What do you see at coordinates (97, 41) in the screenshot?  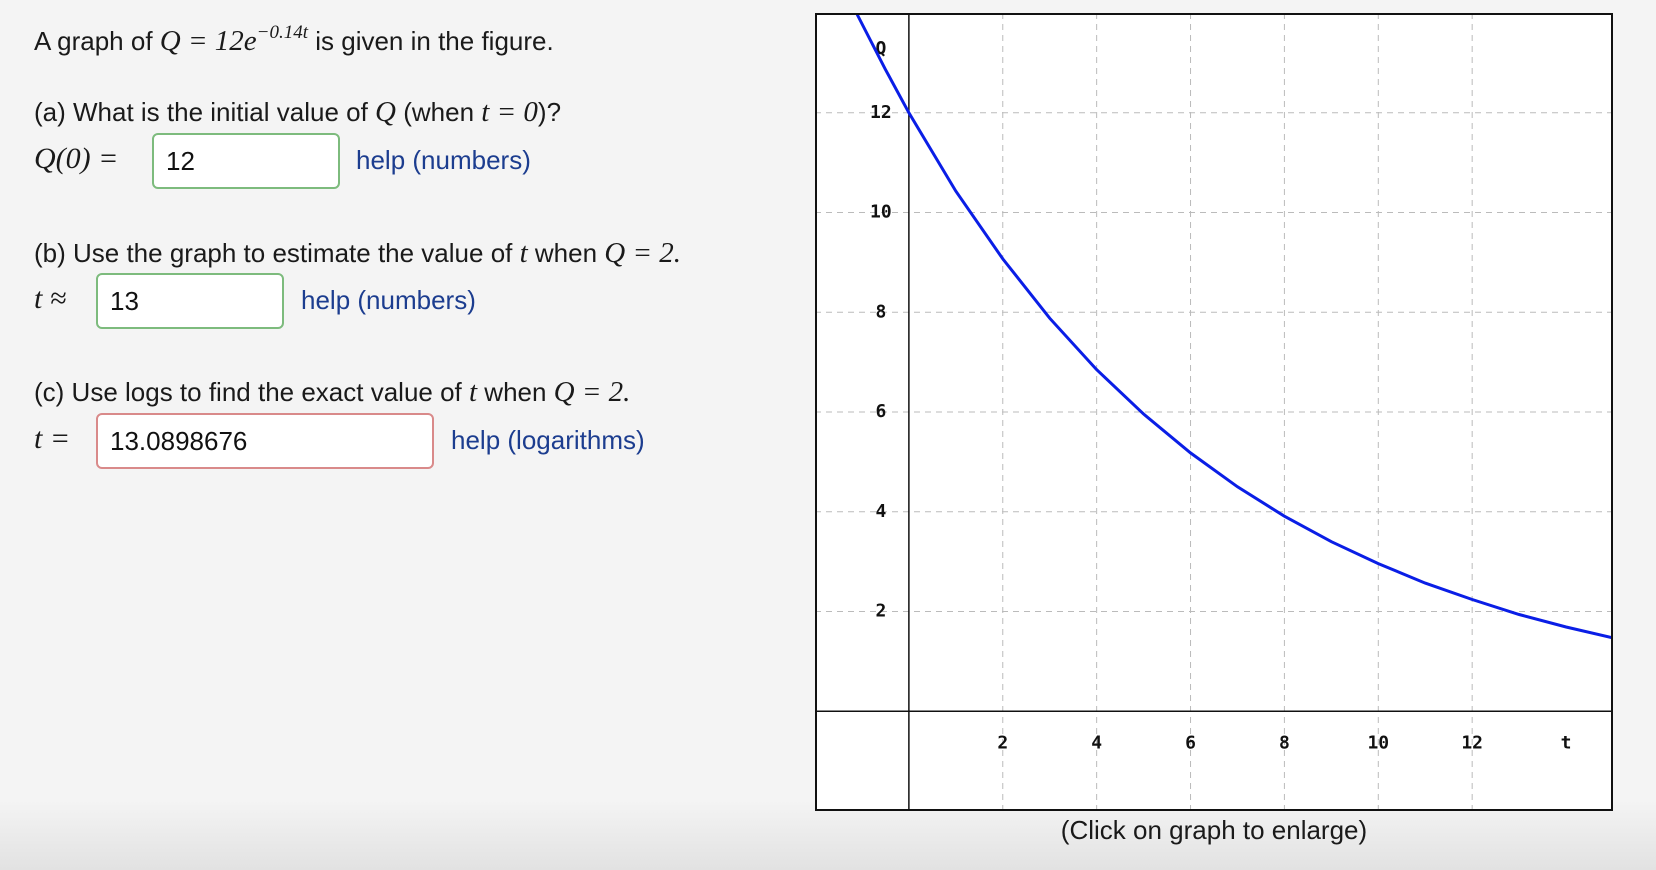 I see `text: A graph of` at bounding box center [97, 41].